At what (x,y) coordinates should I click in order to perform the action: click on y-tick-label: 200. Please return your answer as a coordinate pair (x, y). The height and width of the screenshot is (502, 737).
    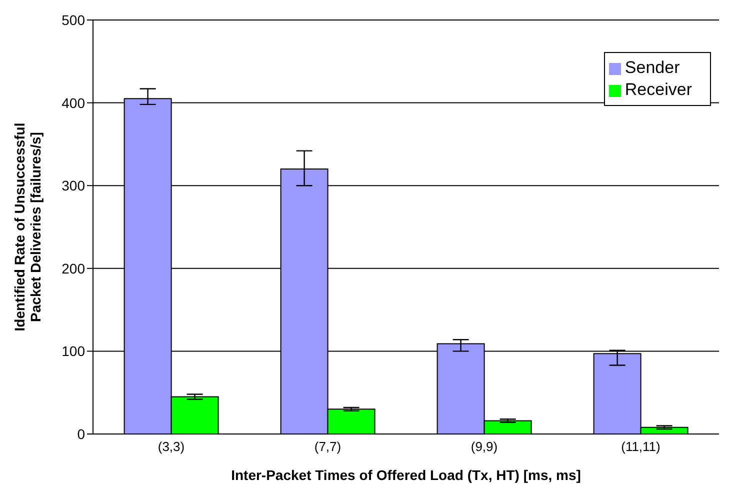
    Looking at the image, I should click on (74, 268).